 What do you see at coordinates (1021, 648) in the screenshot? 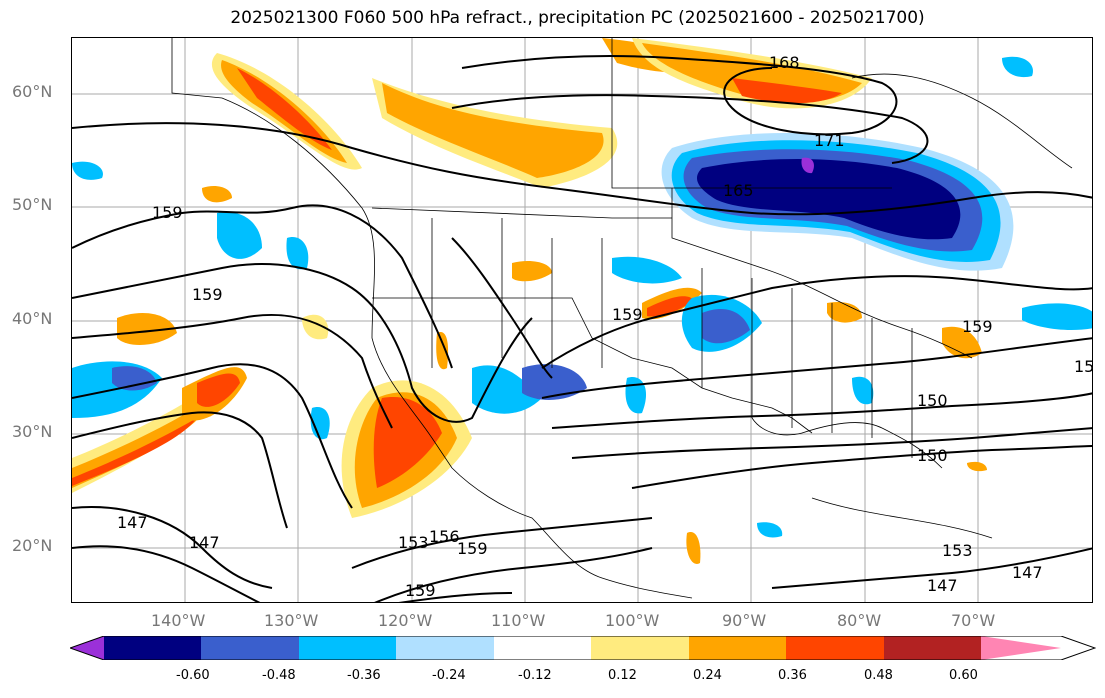
I see `colorbar-extend-high` at bounding box center [1021, 648].